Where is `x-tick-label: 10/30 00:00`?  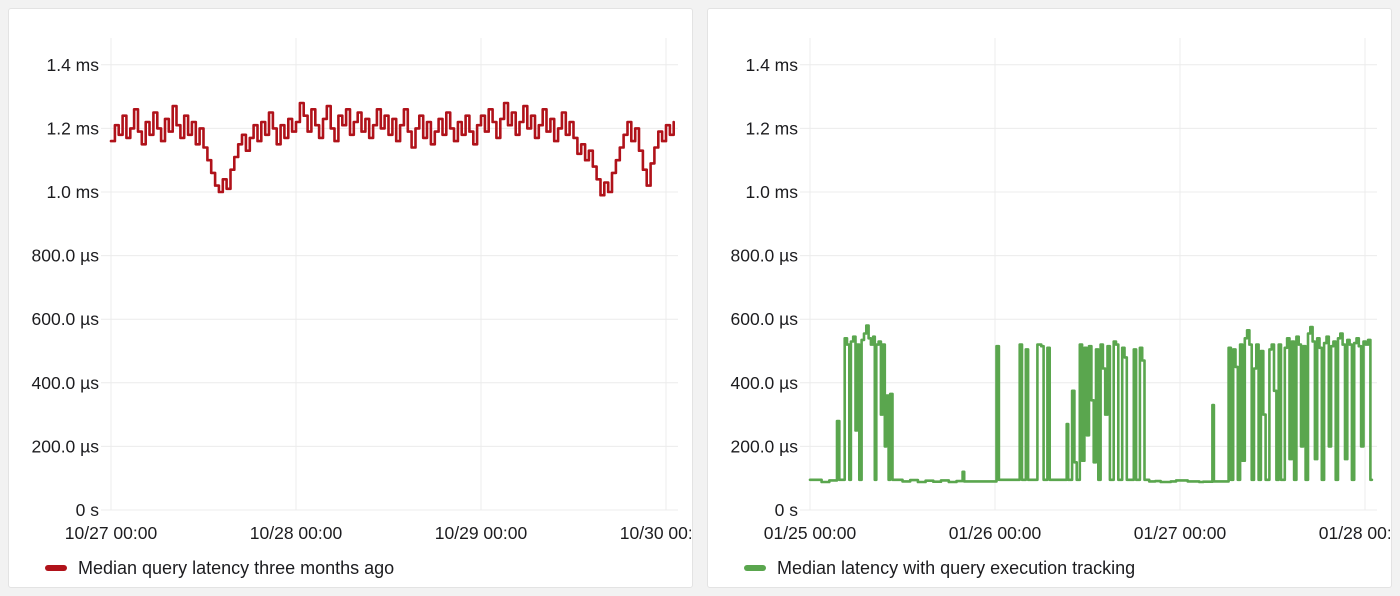 x-tick-label: 10/30 00:00 is located at coordinates (655, 533).